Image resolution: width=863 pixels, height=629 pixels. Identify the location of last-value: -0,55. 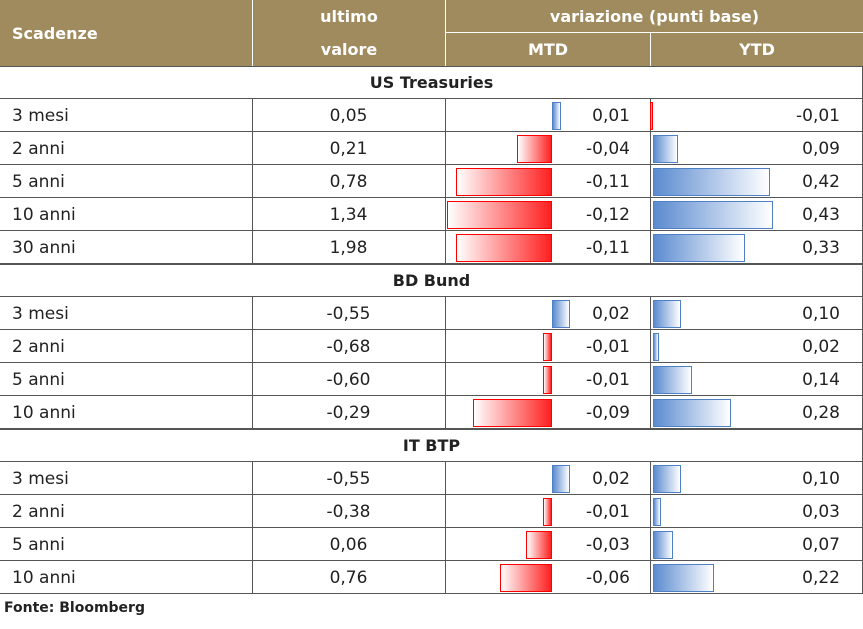
(348, 313).